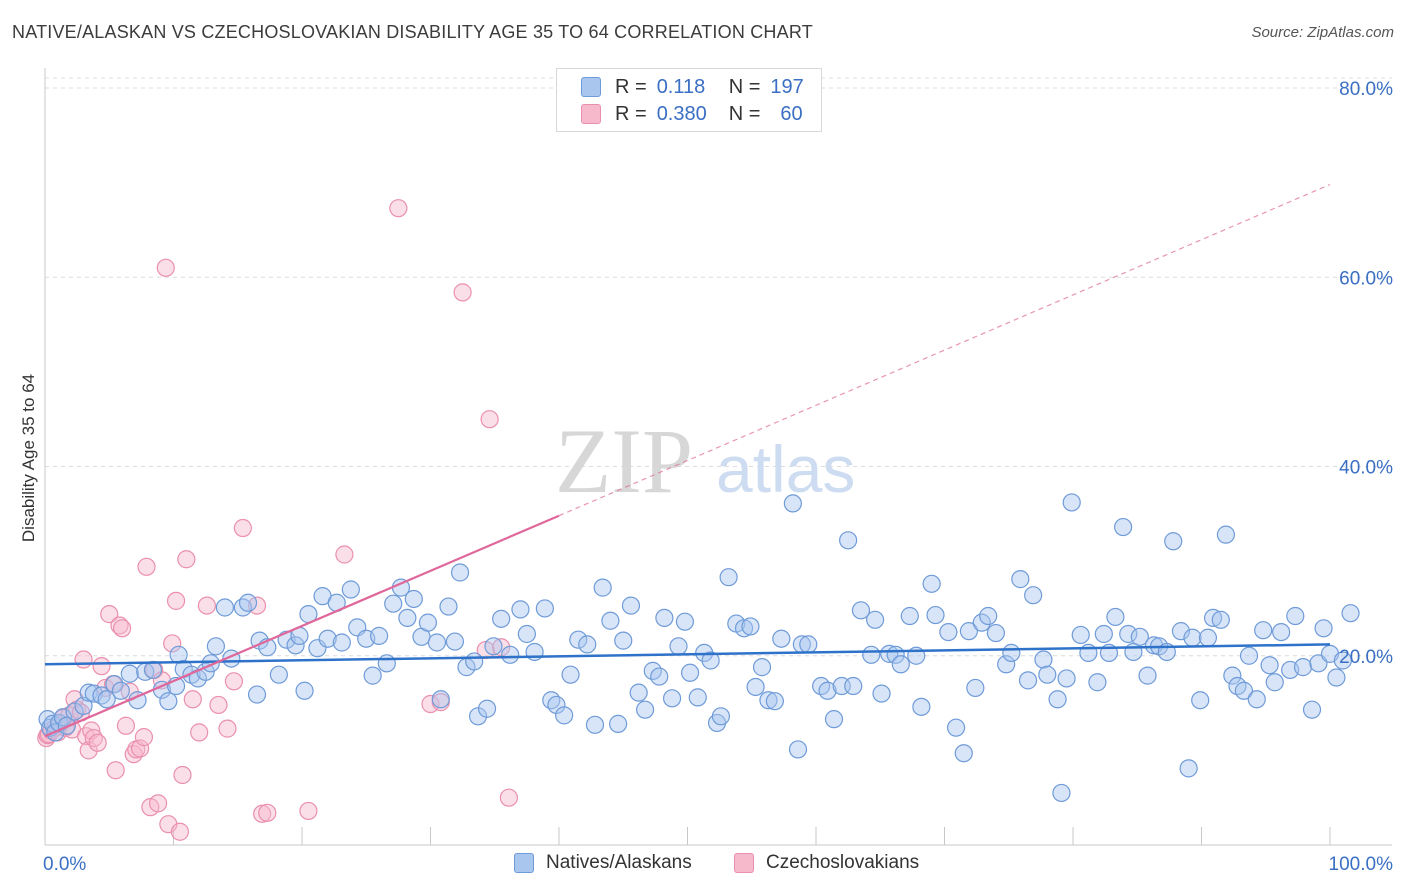 The width and height of the screenshot is (1406, 892). What do you see at coordinates (826, 863) in the screenshot?
I see `legend-item-czech: Czechoslovakians` at bounding box center [826, 863].